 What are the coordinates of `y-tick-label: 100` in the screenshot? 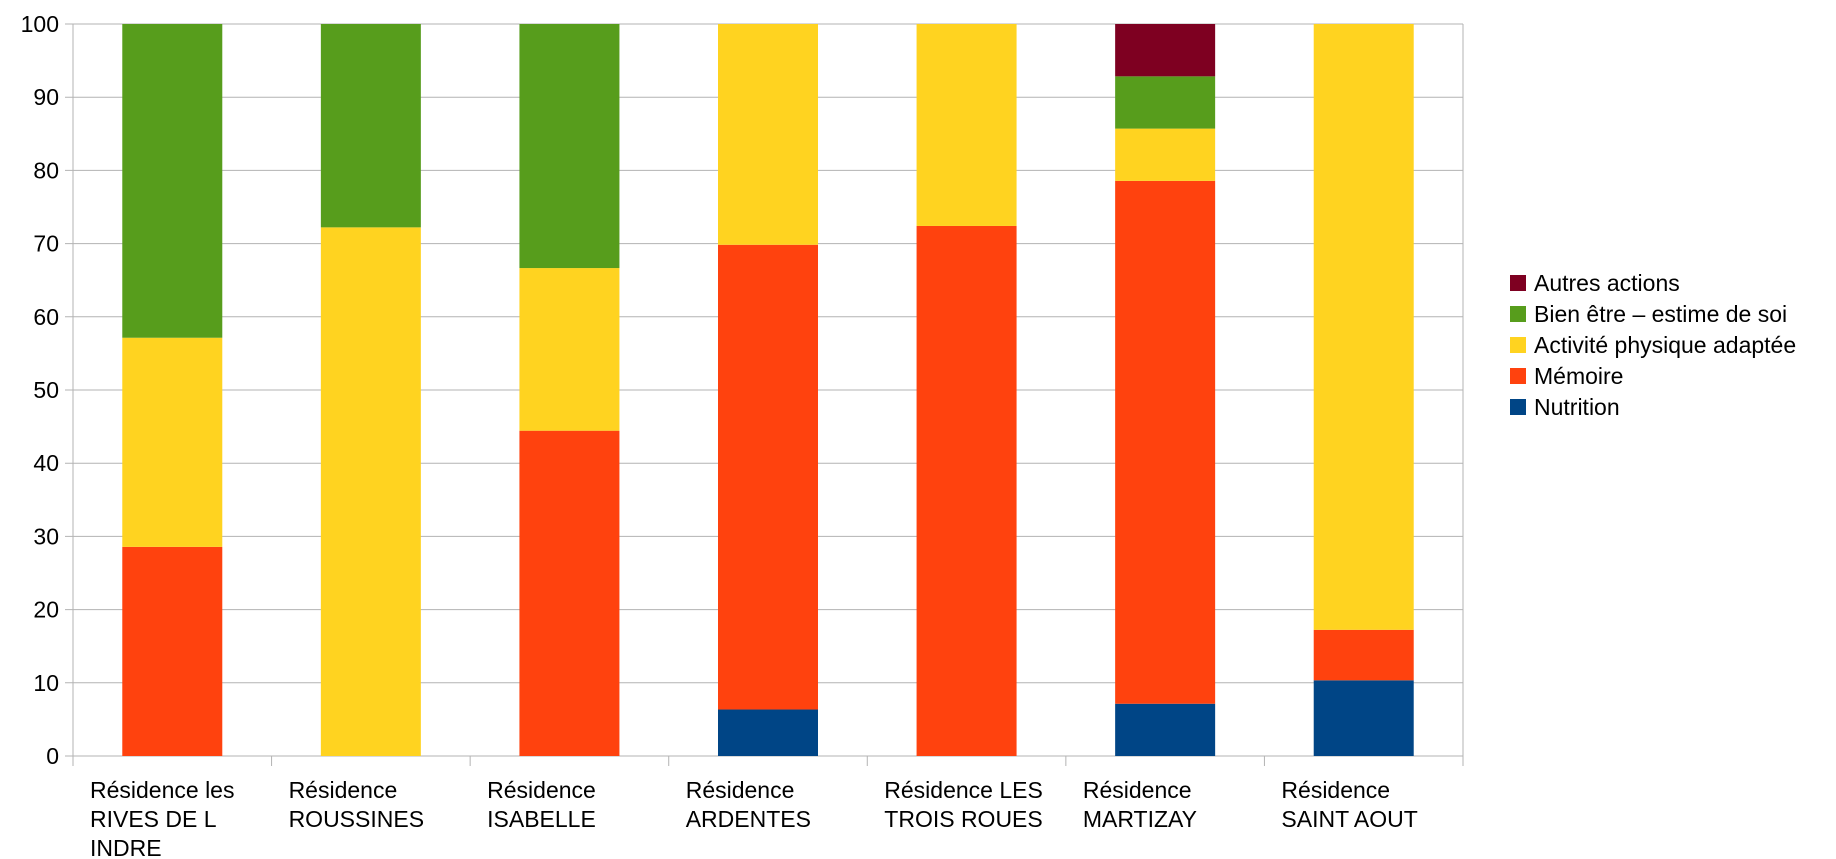 It's located at (40, 24).